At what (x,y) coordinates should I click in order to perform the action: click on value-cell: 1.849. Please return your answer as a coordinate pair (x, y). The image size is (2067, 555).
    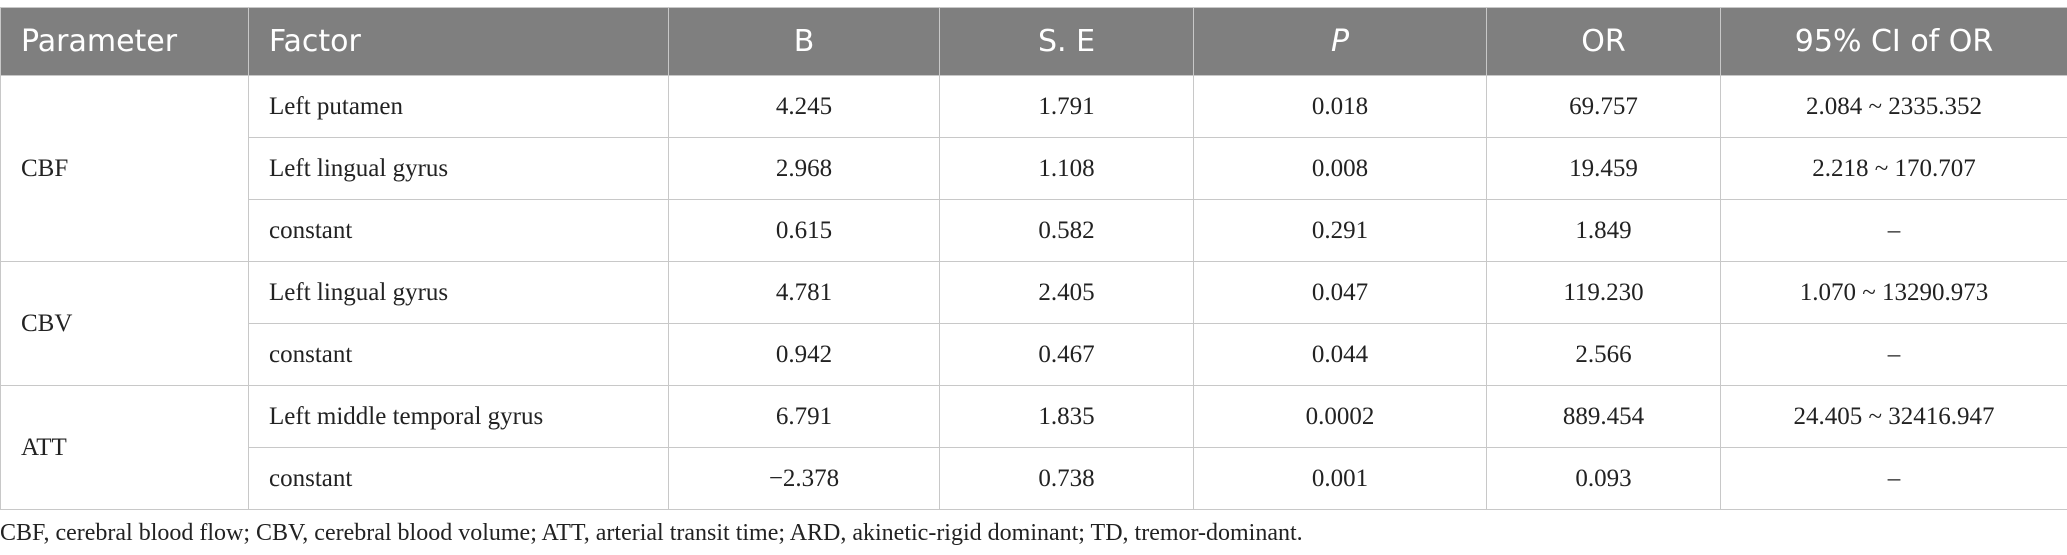
    Looking at the image, I should click on (1603, 230).